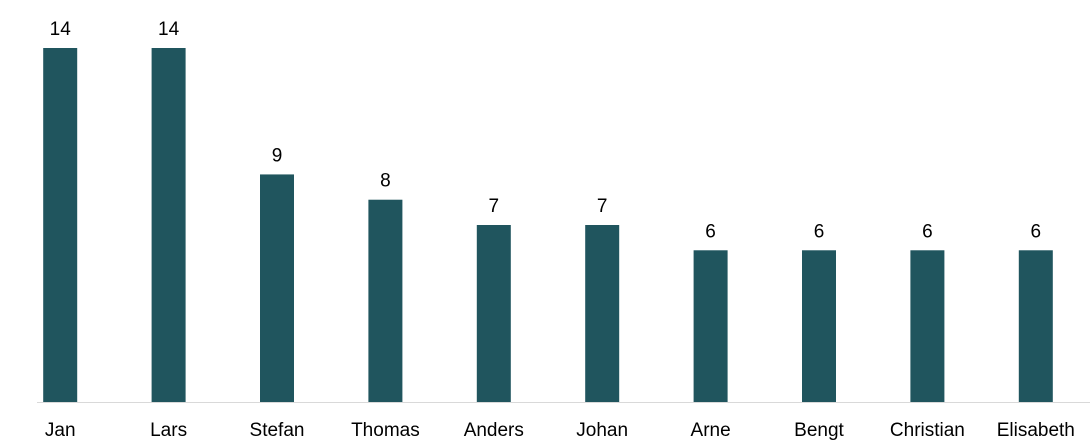 Image resolution: width=1090 pixels, height=443 pixels. I want to click on category-label-stefan: Stefan, so click(277, 430).